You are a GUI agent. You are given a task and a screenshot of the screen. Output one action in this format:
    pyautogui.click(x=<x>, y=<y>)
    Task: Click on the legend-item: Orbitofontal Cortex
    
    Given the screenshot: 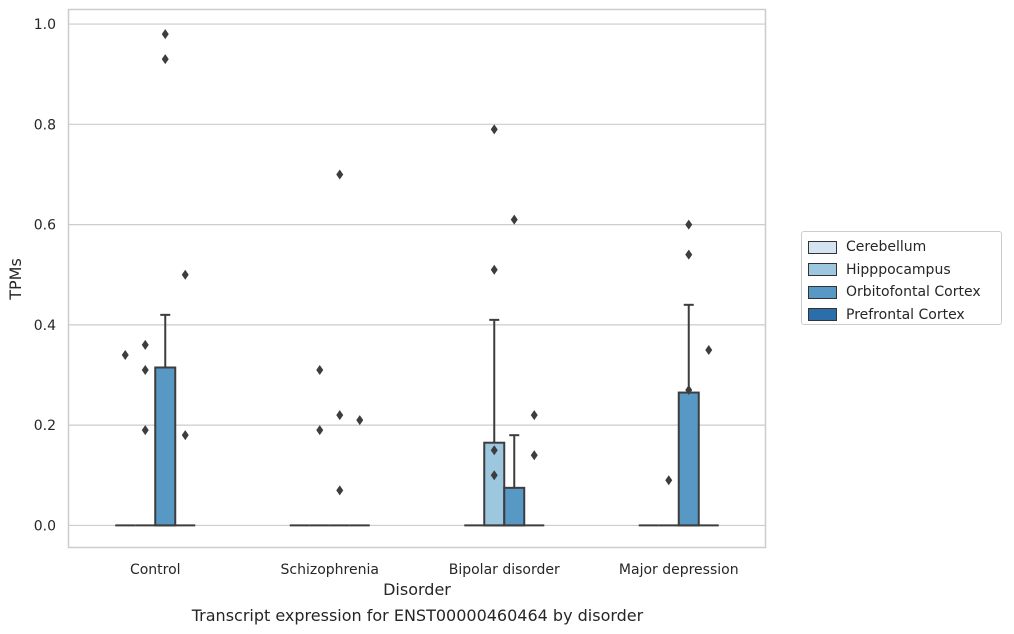 What is the action you would take?
    pyautogui.click(x=904, y=292)
    